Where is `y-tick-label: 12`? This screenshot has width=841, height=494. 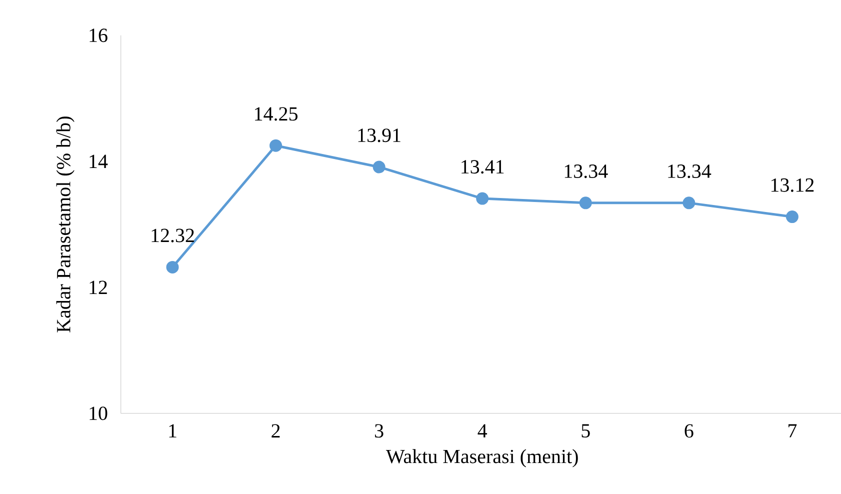
y-tick-label: 12 is located at coordinates (98, 287).